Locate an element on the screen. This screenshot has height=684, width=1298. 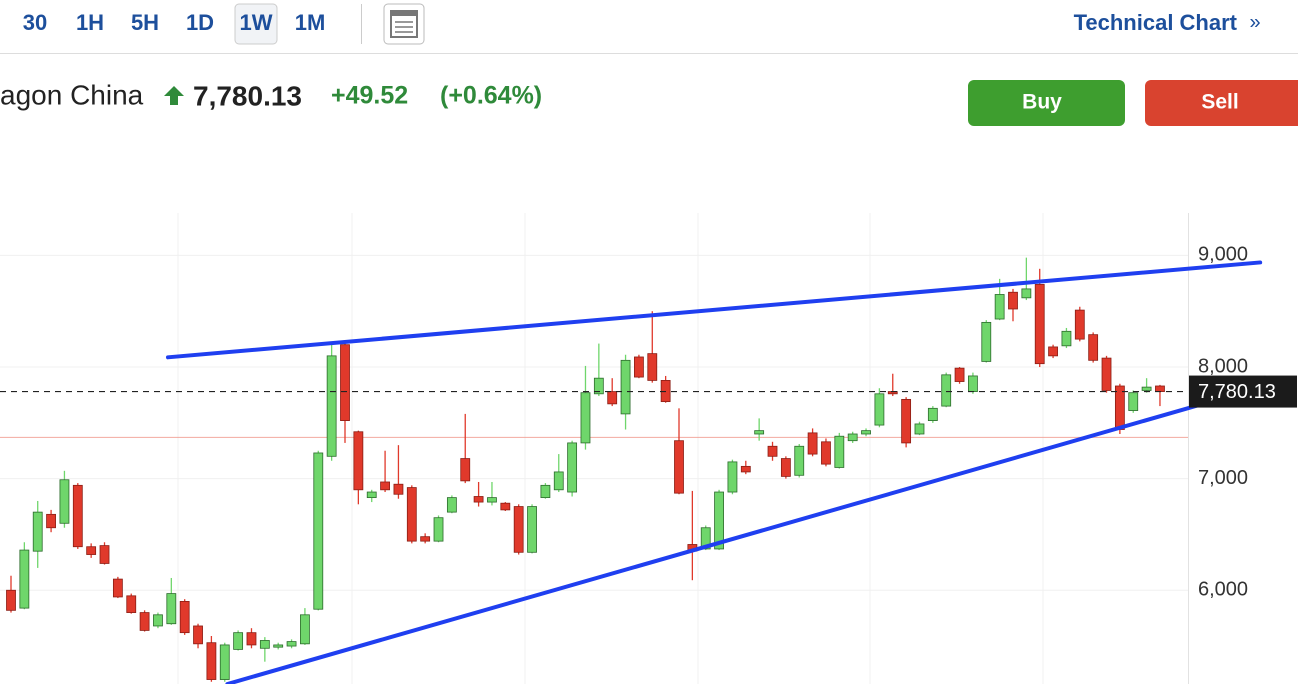
change: +49.52 is located at coordinates (369, 96).